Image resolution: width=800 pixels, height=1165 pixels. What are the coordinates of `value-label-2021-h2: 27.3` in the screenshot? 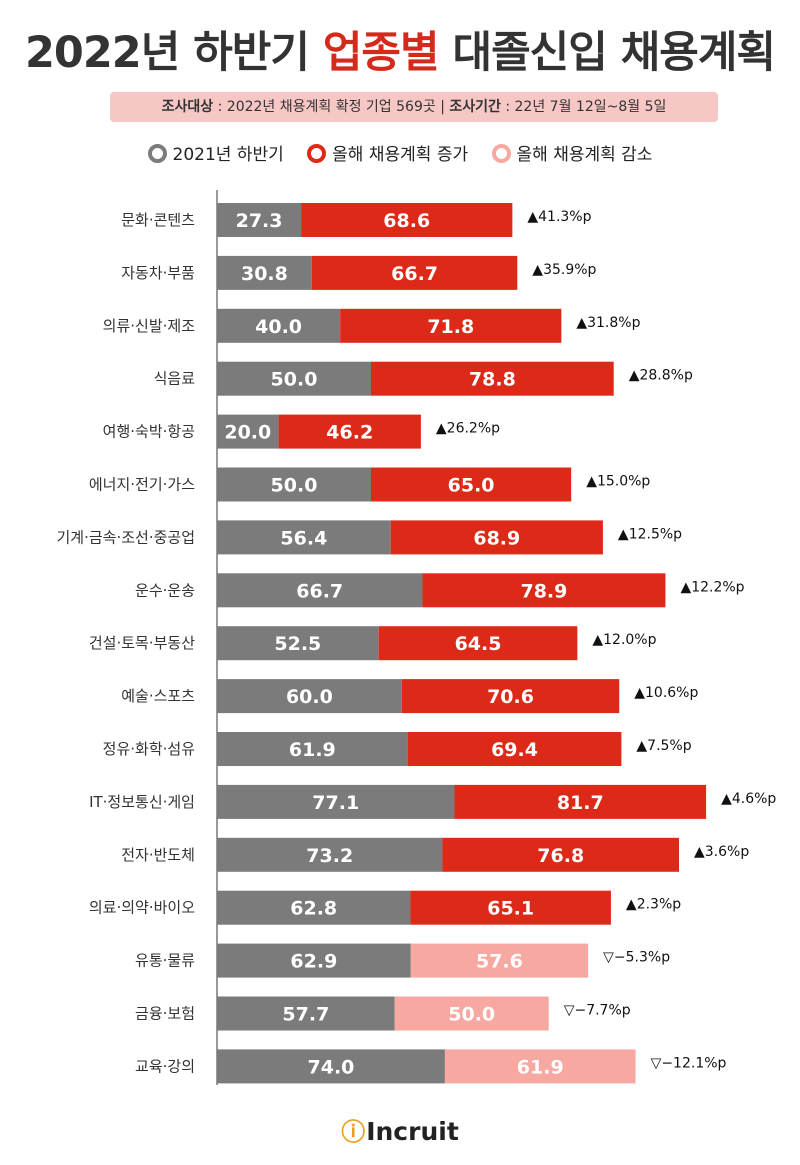 It's located at (259, 221).